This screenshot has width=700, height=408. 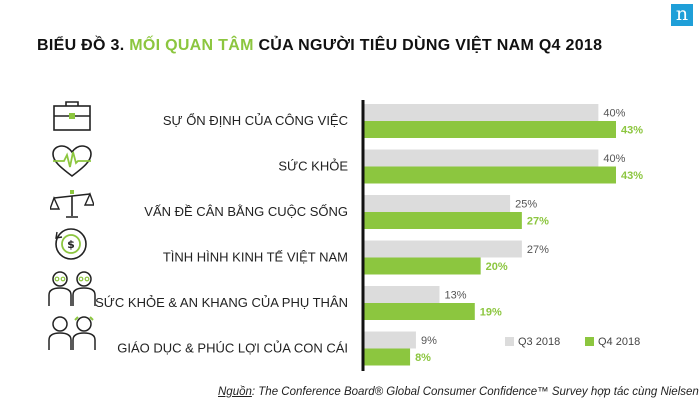 I want to click on category-label: SỨC KHỎE, so click(x=313, y=166).